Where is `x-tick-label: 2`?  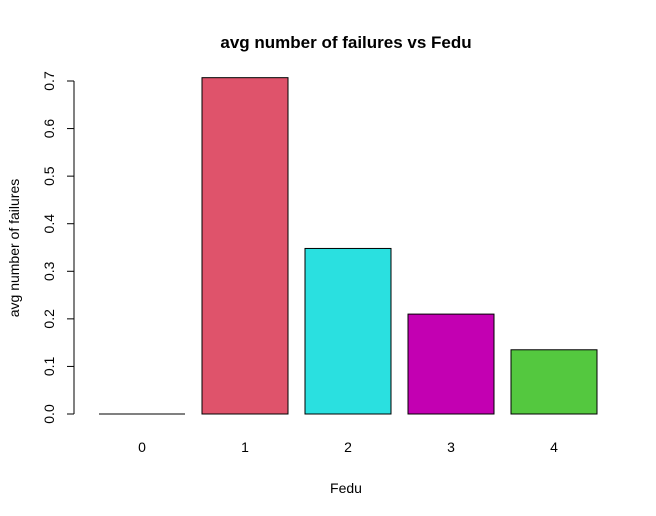 x-tick-label: 2 is located at coordinates (348, 447).